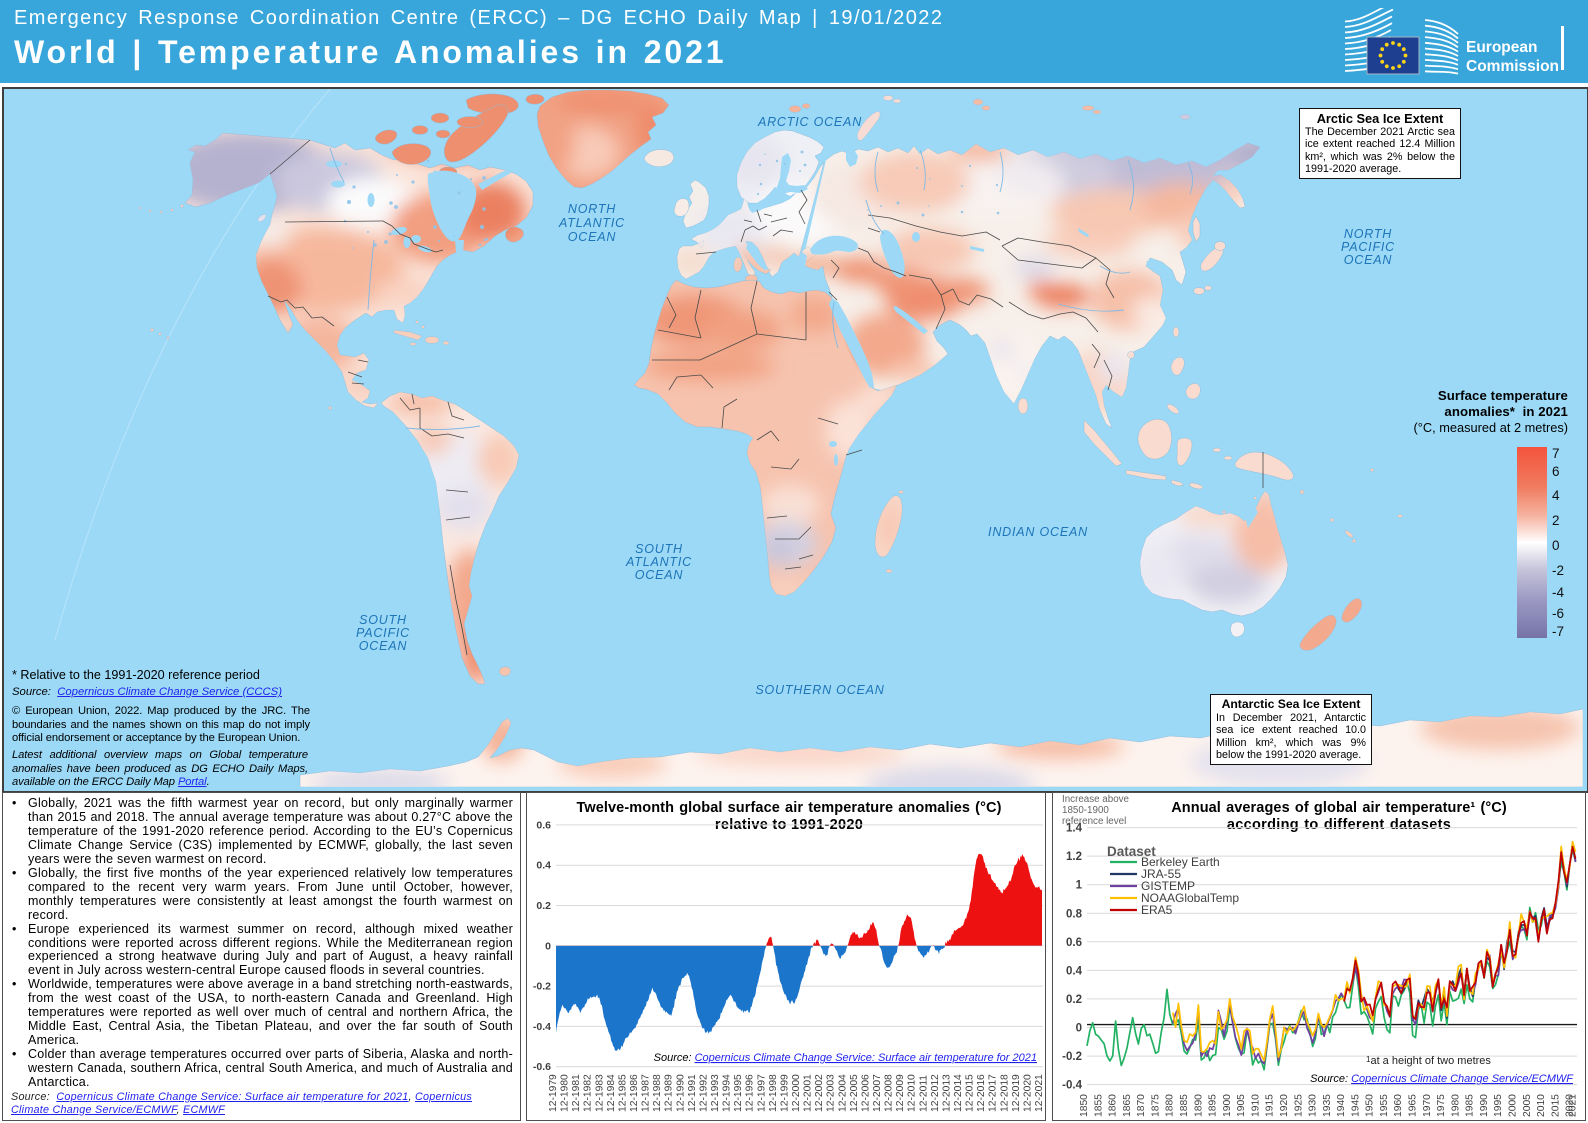 This screenshot has width=1588, height=1123. Describe the element at coordinates (1556, 495) in the screenshot. I see `svg-text: 4` at that location.